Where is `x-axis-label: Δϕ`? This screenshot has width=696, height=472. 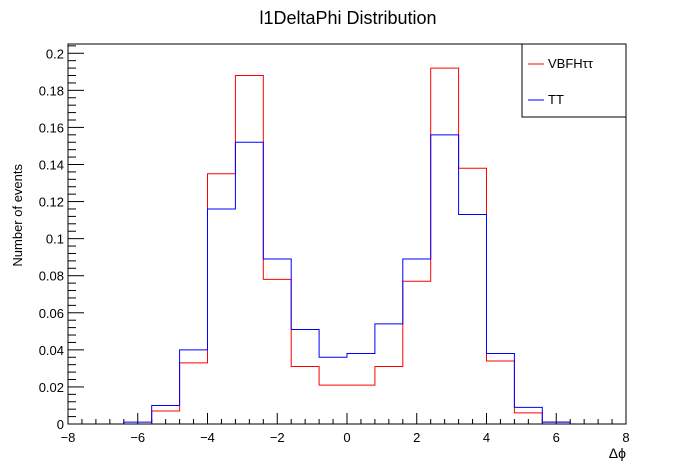
x-axis-label: Δϕ is located at coordinates (617, 453).